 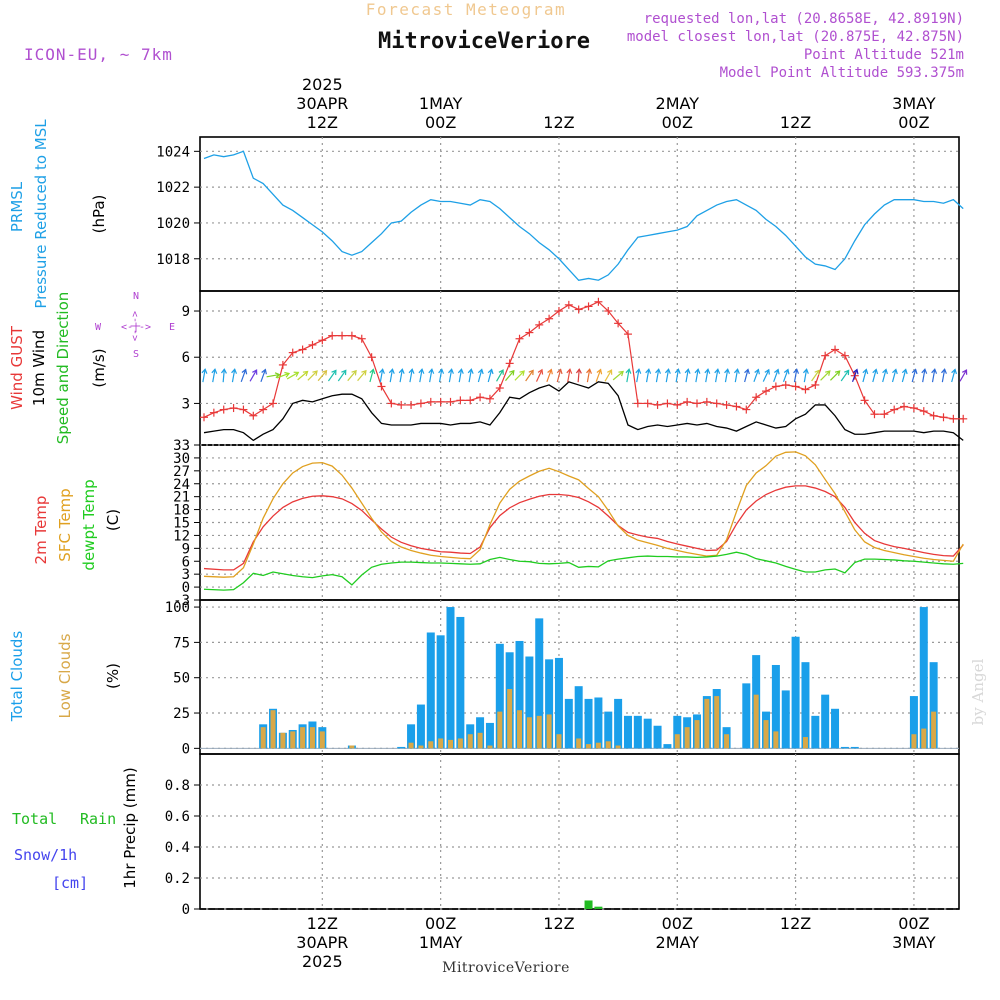 What do you see at coordinates (136, 296) in the screenshot?
I see `compass-north: N` at bounding box center [136, 296].